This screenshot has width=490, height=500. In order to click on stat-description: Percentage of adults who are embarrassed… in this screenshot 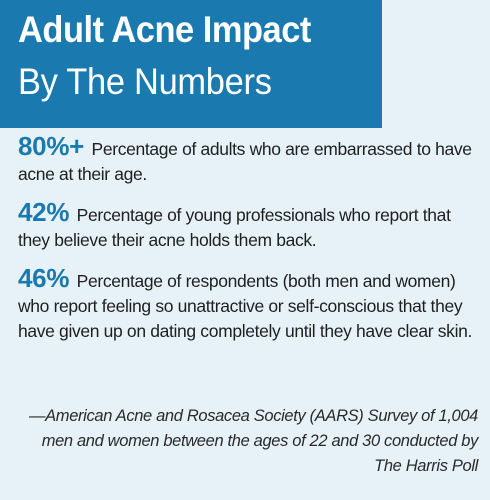, I will do `click(245, 161)`.